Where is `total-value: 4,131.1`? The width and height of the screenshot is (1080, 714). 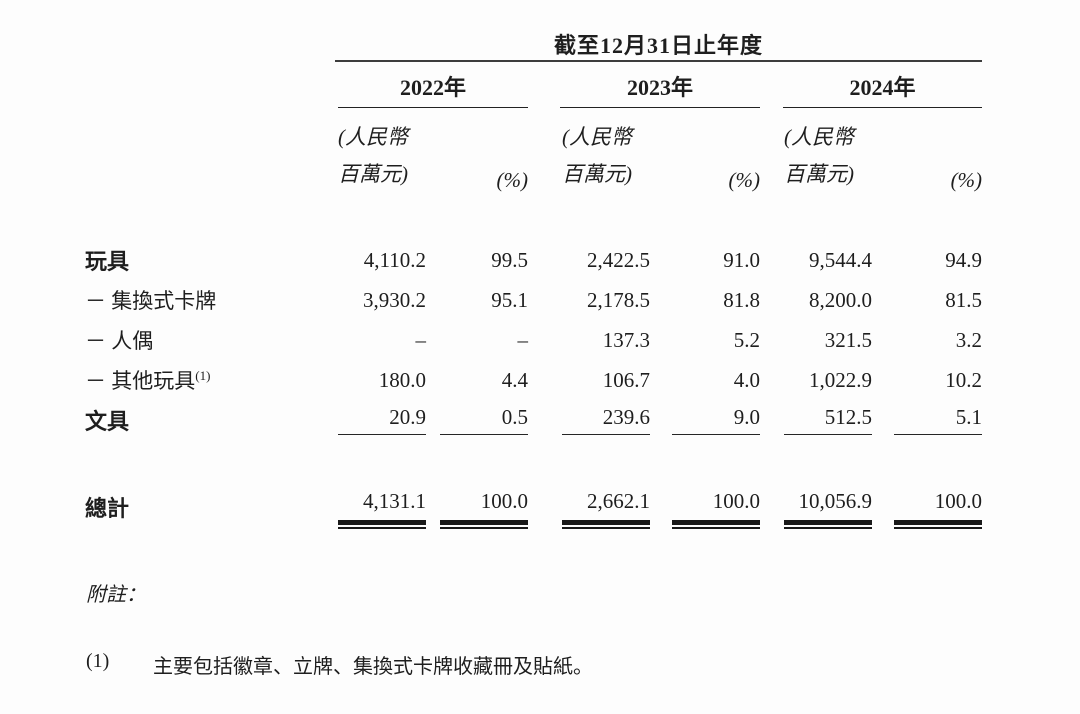
total-value: 4,131.1 is located at coordinates (382, 509).